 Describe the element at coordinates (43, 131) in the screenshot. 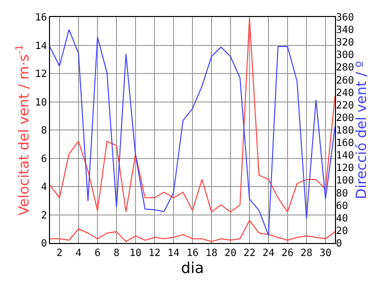

I see `y-tick-label: 8` at that location.